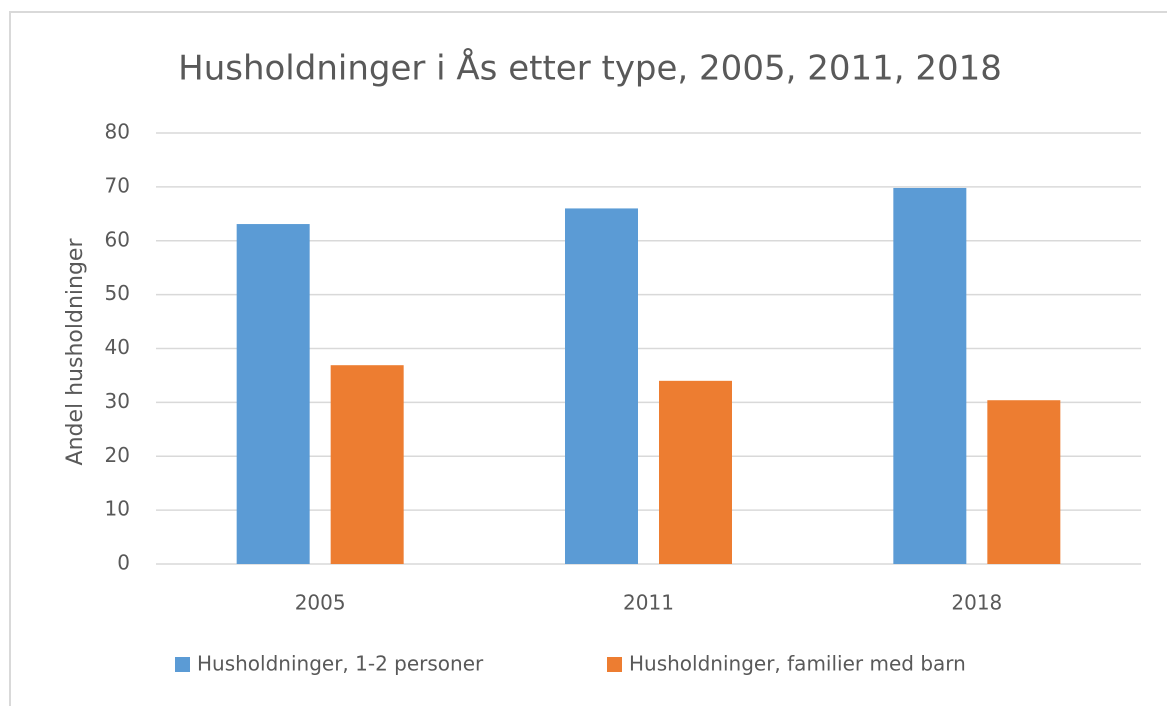  Describe the element at coordinates (117, 455) in the screenshot. I see `y-tick-label: 20` at that location.